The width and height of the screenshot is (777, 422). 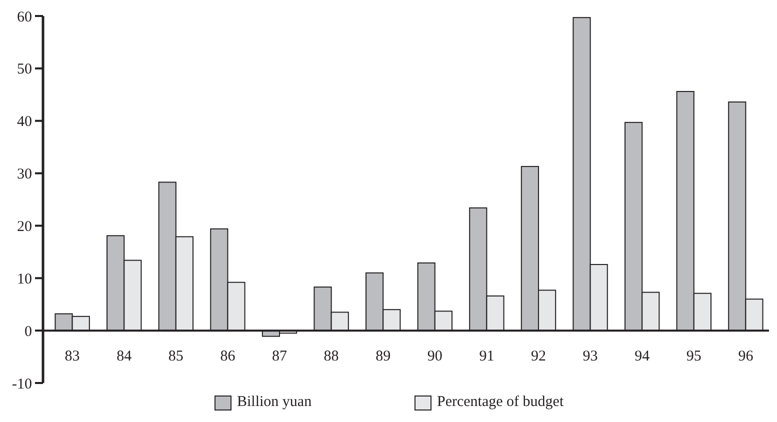 What do you see at coordinates (176, 356) in the screenshot?
I see `x-tick-label: 85` at bounding box center [176, 356].